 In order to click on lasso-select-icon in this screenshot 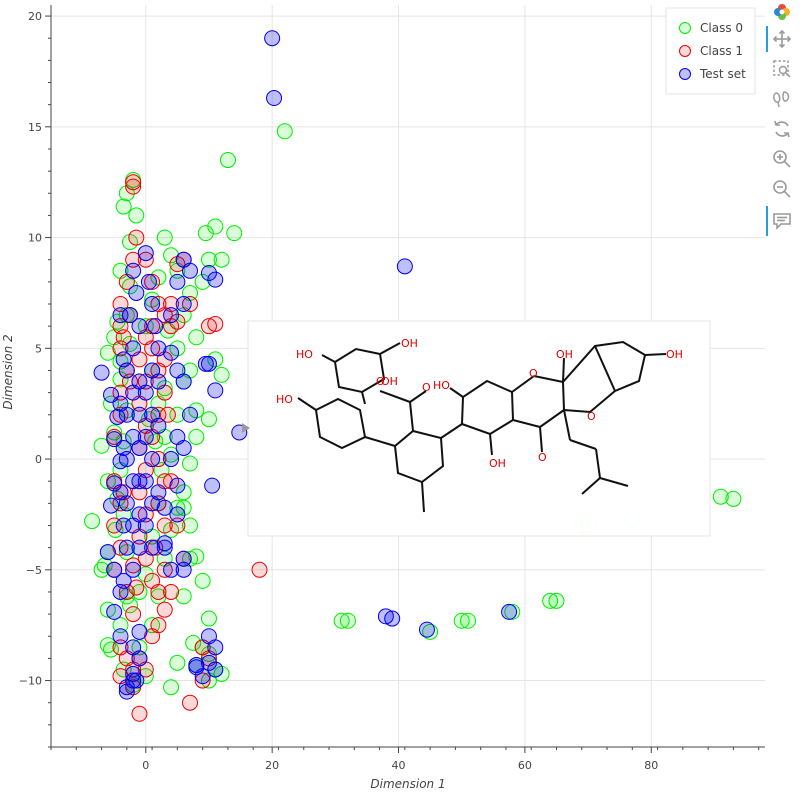, I will do `click(782, 99)`.